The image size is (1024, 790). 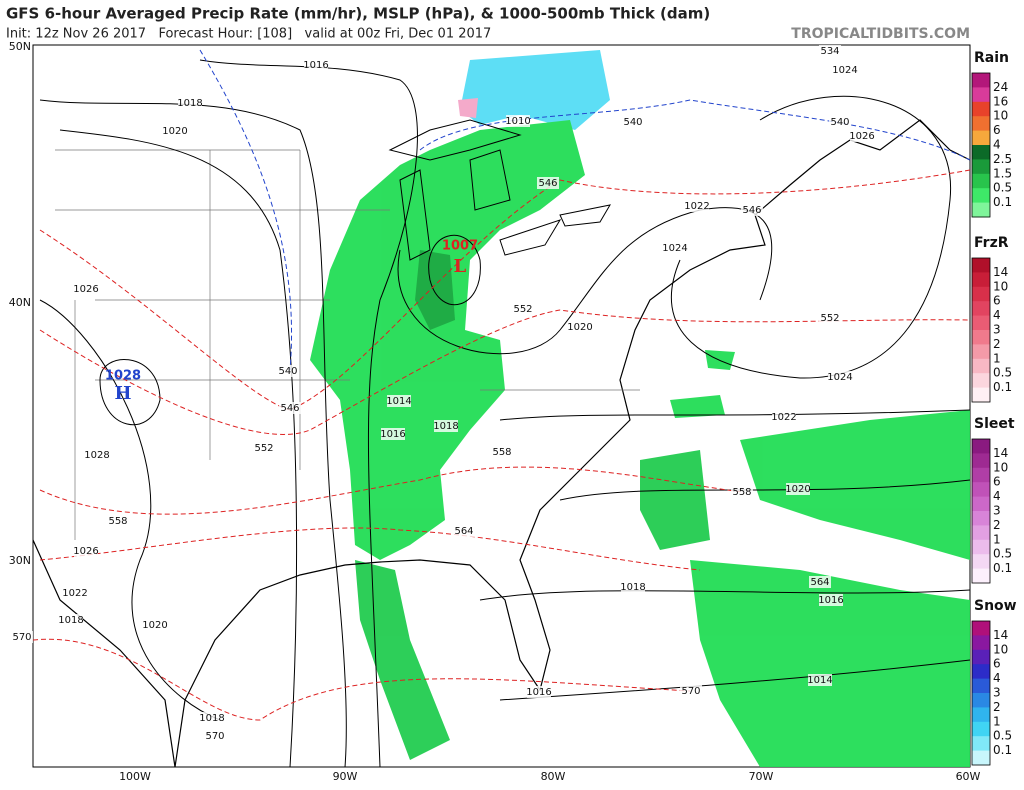 I want to click on thickness-label: 534, so click(x=829, y=51).